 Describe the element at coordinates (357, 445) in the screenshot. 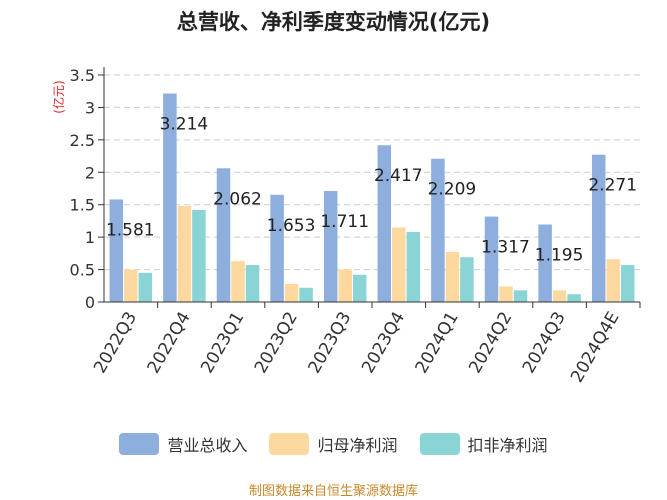

I see `legend-label: 归母净利润` at that location.